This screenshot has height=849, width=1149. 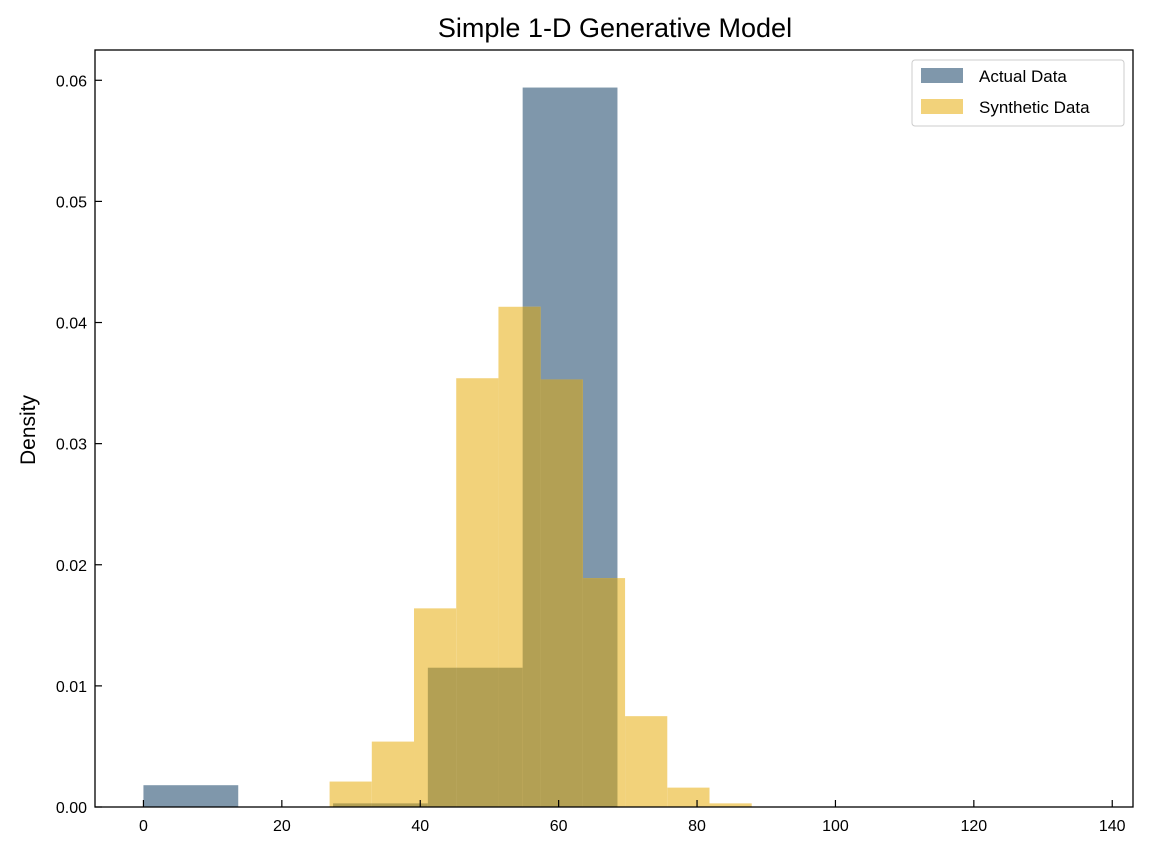 What do you see at coordinates (475, 556) in the screenshot?
I see `overlap-bars` at bounding box center [475, 556].